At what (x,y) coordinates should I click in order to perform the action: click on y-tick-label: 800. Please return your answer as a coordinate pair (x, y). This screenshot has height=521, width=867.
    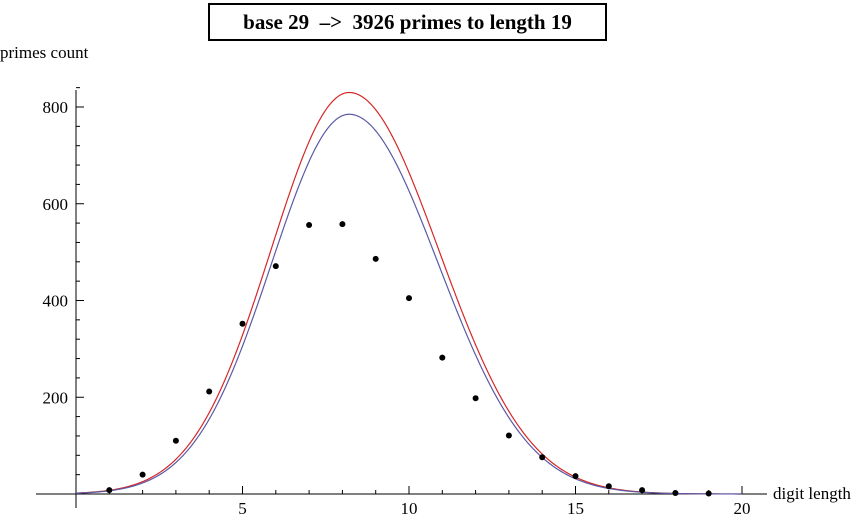
    Looking at the image, I should click on (56, 107).